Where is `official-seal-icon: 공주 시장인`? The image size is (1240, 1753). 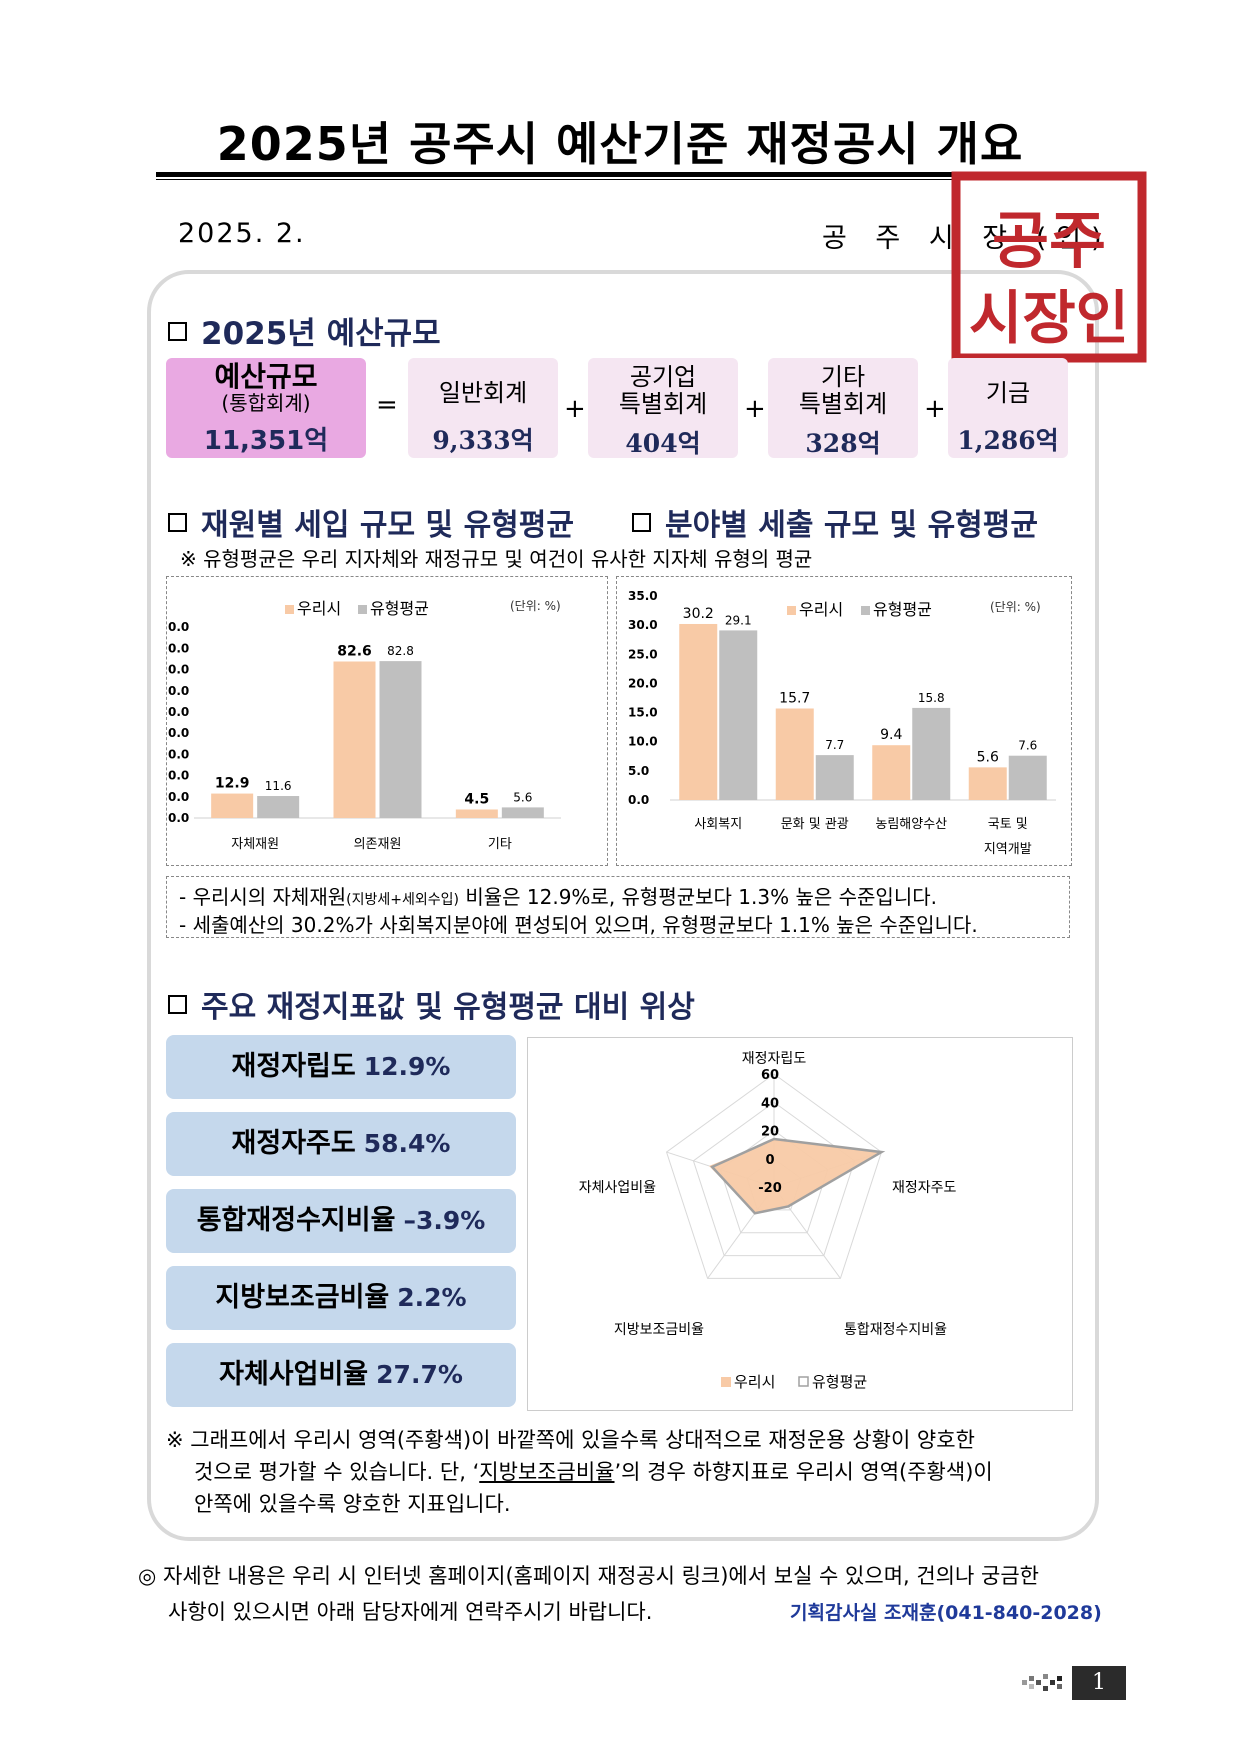 official-seal-icon: 공주 시장인 is located at coordinates (1049, 267).